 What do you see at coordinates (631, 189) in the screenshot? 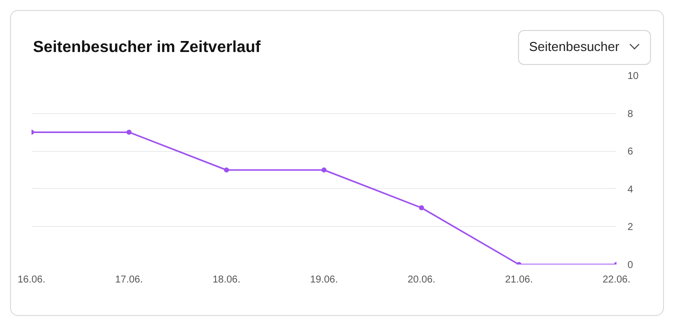
I see `y-tick-label: 4` at bounding box center [631, 189].